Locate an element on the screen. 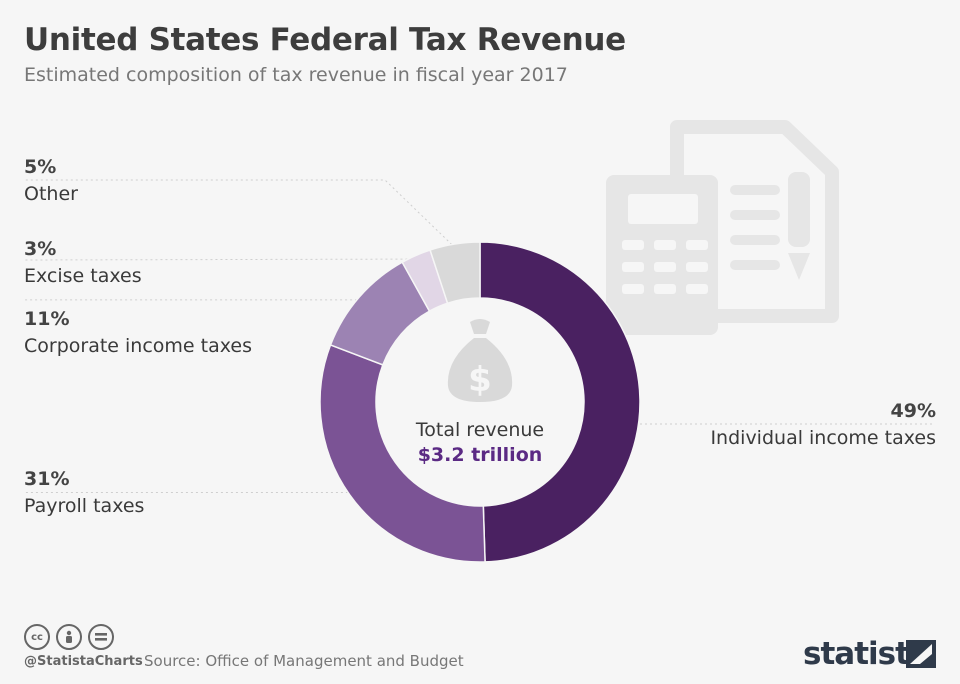 Image resolution: width=960 pixels, height=684 pixels. total-revenue-label: Total revenue is located at coordinates (480, 430).